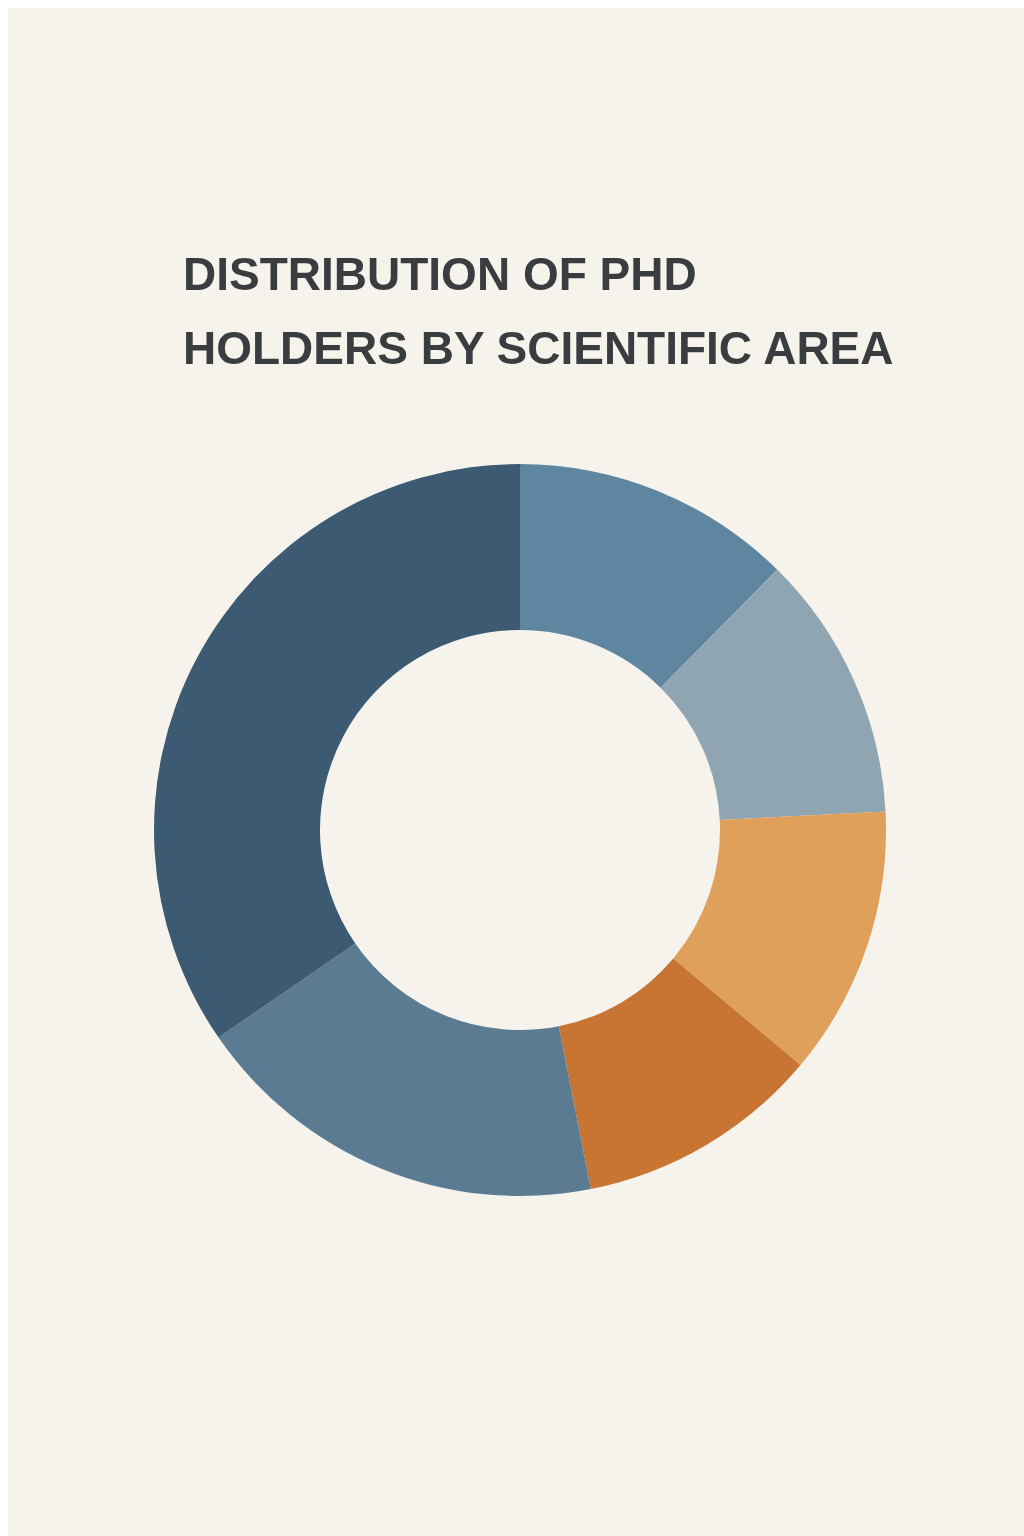 This screenshot has height=1536, width=1024. Describe the element at coordinates (538, 311) in the screenshot. I see `chart-title: DISTRIBUTION OF PHD HOLDERS BY SCIENTIFIC AREA` at that location.